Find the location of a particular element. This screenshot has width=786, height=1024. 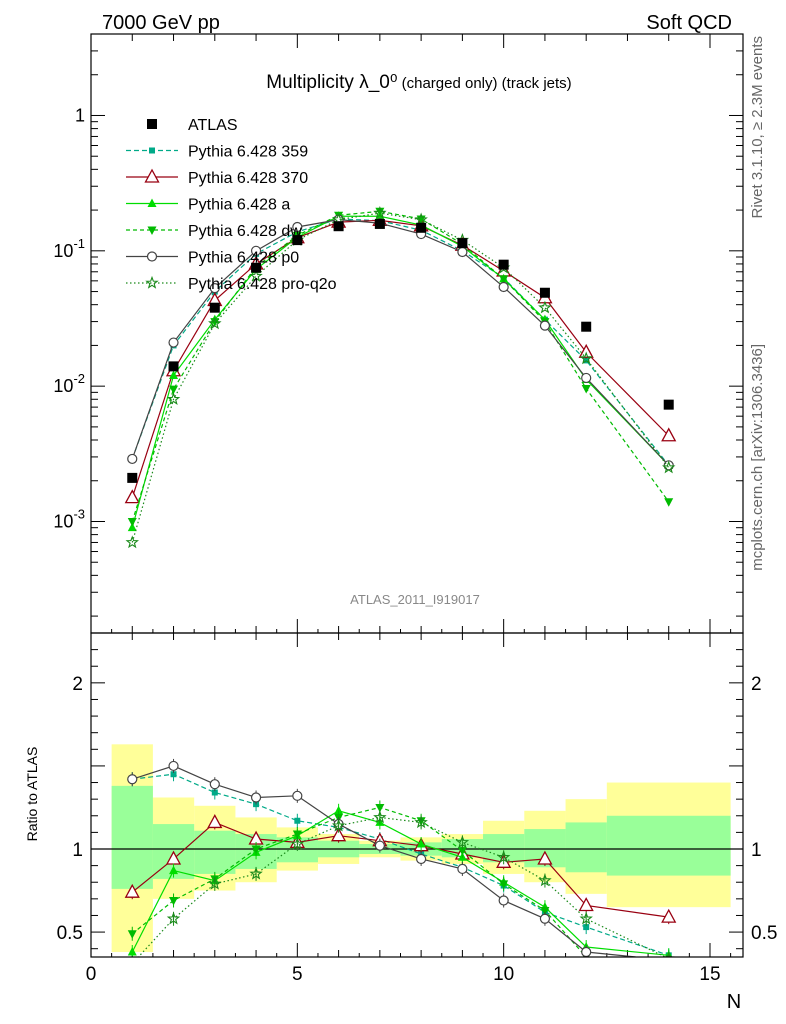

ratio-y-tick-label-right: 1 is located at coordinates (756, 850).